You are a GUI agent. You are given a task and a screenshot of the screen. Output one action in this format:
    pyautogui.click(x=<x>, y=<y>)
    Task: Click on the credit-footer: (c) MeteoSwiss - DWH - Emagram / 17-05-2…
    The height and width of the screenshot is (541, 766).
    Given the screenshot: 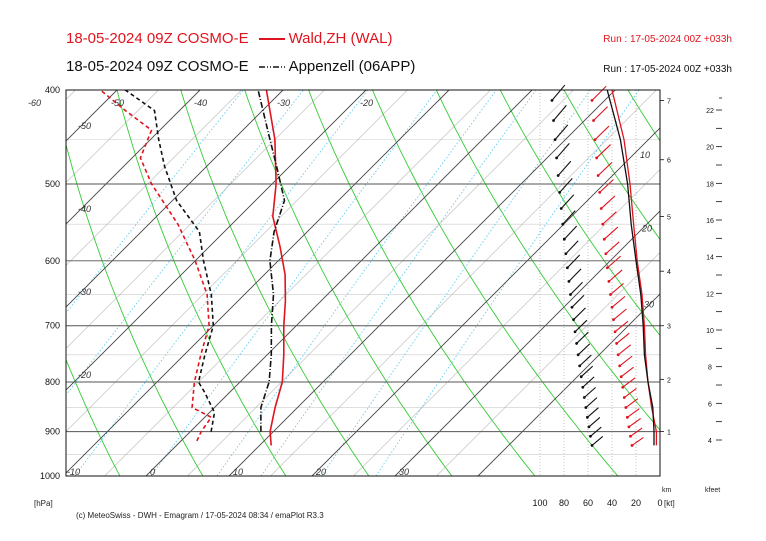 What is the action you would take?
    pyautogui.click(x=200, y=515)
    